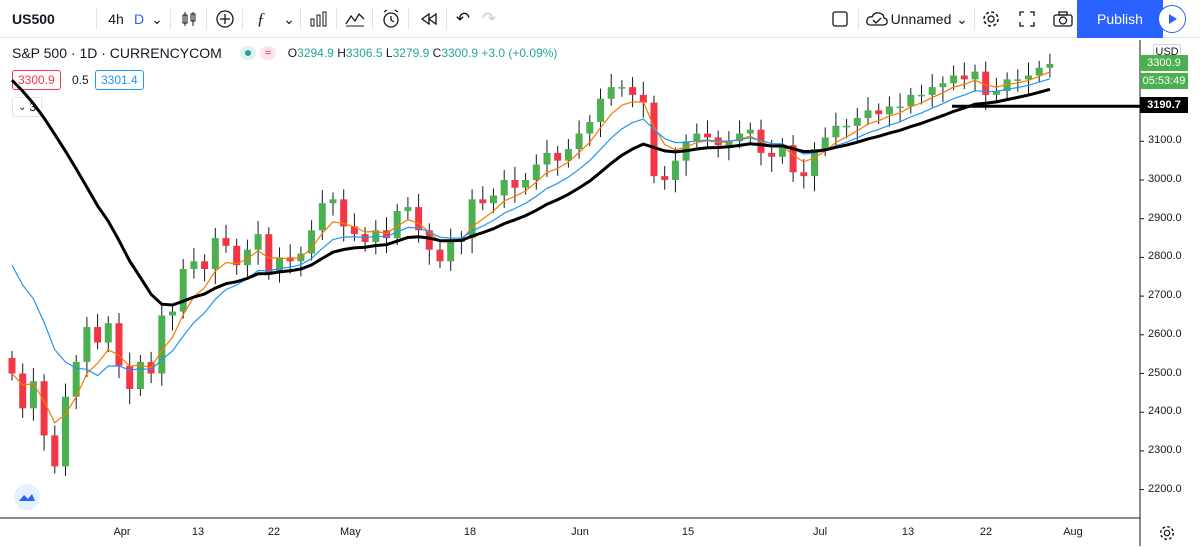  I want to click on settings-button, so click(991, 19).